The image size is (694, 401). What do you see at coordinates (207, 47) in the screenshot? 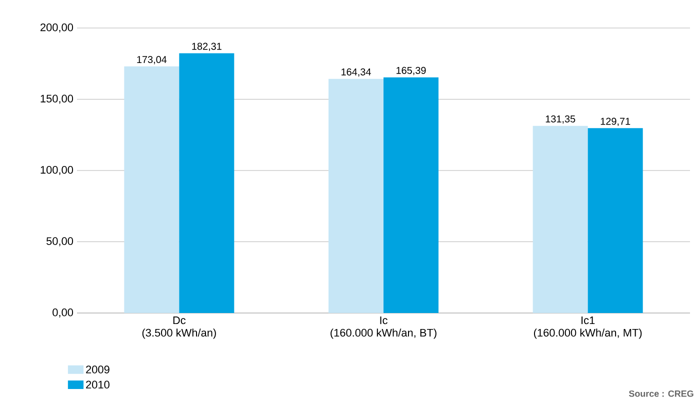
I see `data-label: 182,31` at bounding box center [207, 47].